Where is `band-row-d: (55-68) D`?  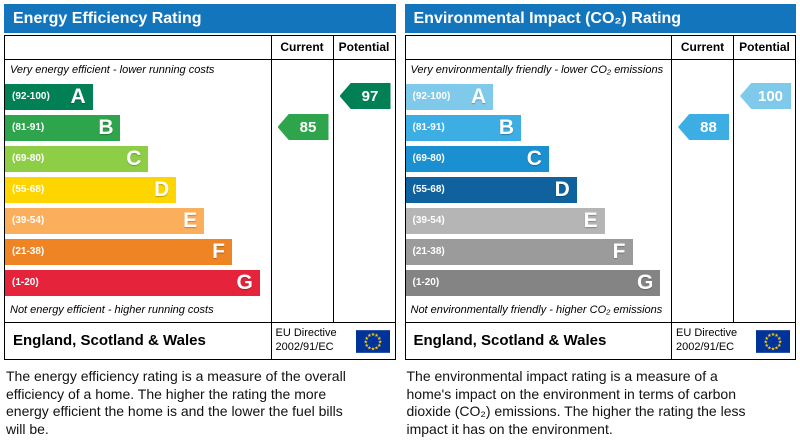 band-row-d: (55-68) D is located at coordinates (538, 189).